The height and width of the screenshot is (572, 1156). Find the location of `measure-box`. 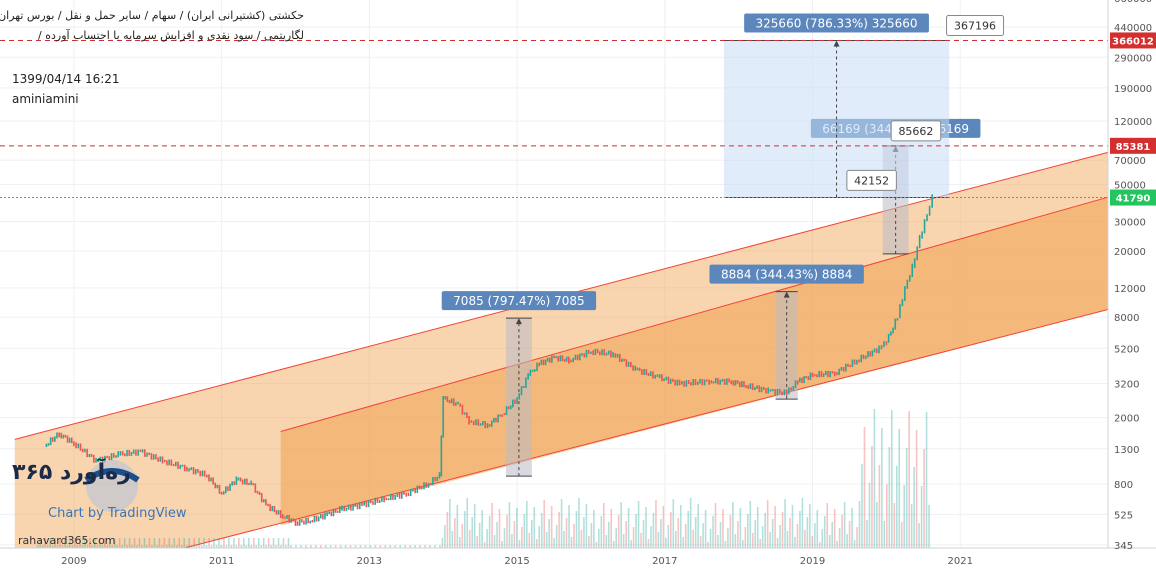

measure-box is located at coordinates (786, 345).